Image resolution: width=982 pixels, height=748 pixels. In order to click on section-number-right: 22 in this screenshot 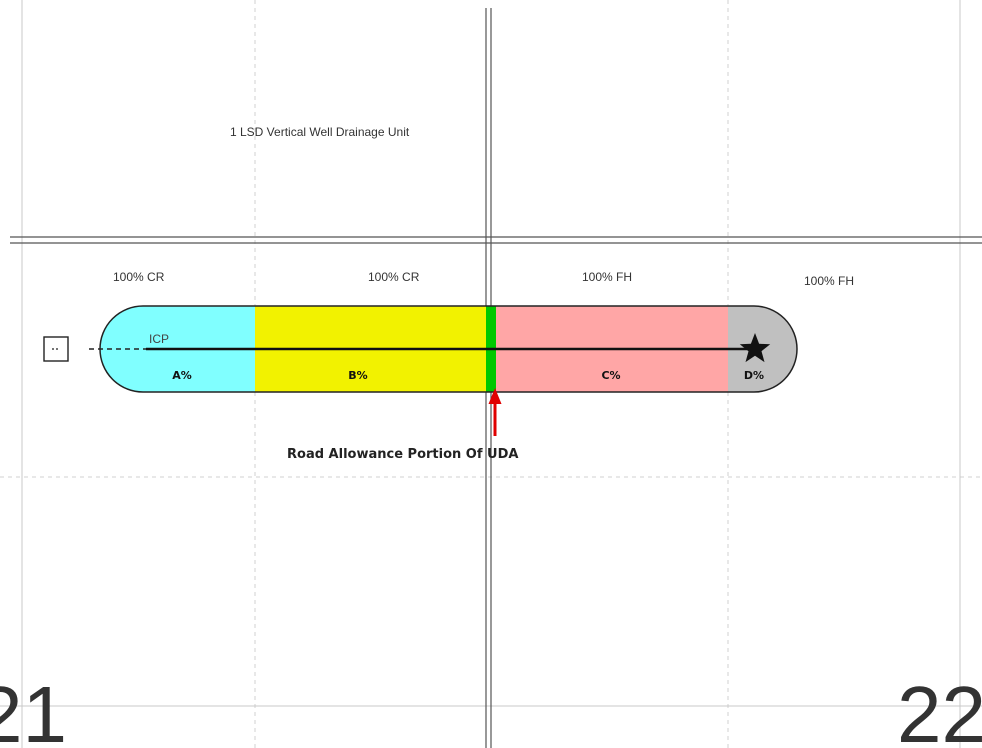, I will do `click(939, 709)`.